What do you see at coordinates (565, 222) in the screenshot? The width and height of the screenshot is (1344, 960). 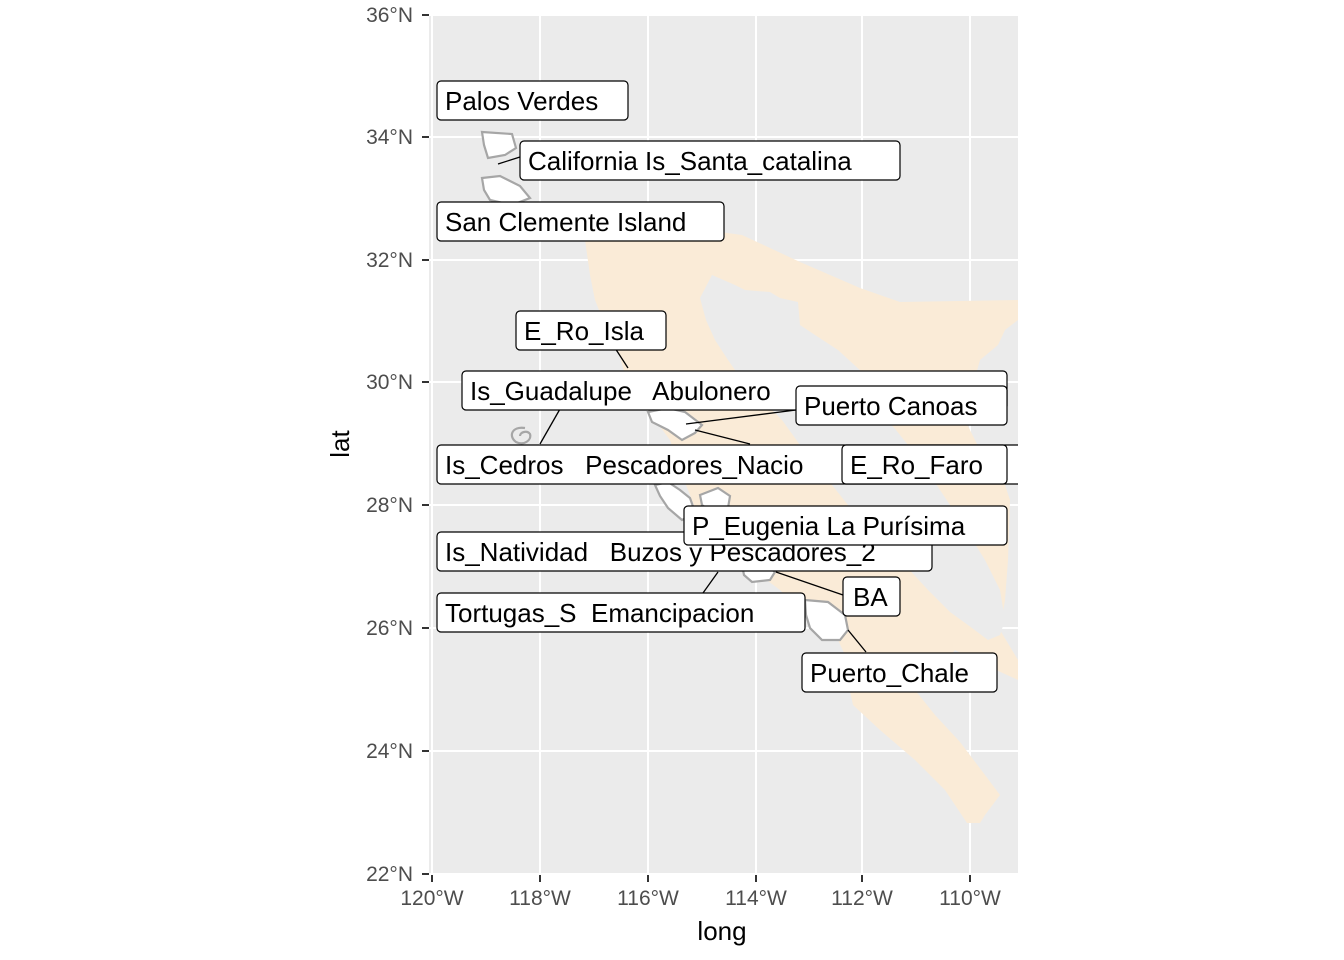 I see `svg-text: San Clemente Island` at bounding box center [565, 222].